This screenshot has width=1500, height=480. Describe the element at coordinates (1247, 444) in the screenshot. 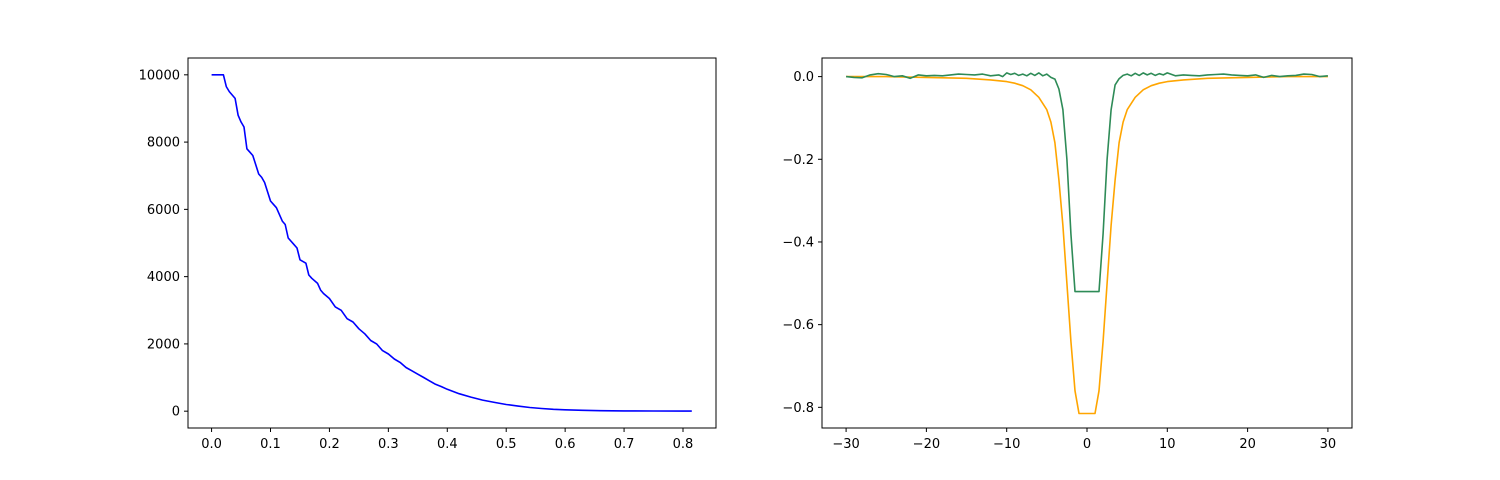

I see `right-x-tick-label: 20` at that location.